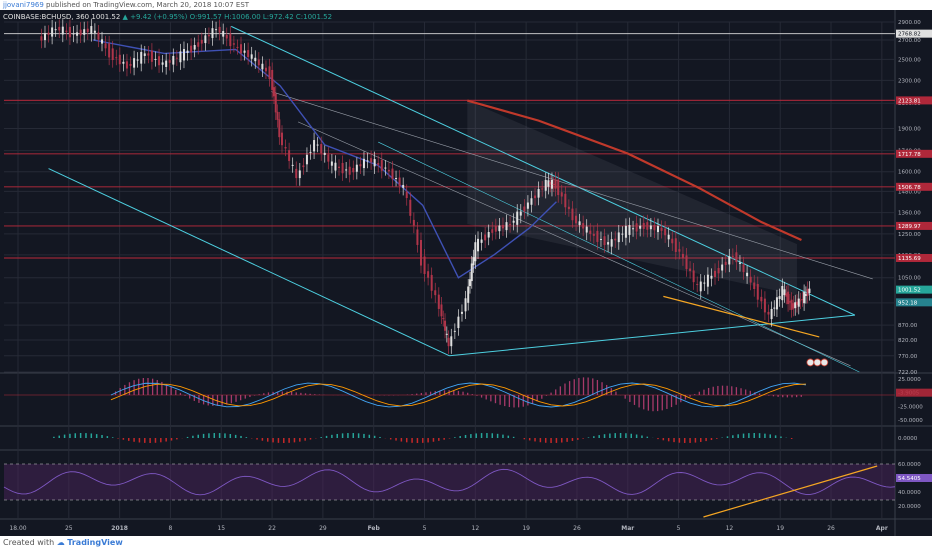 The width and height of the screenshot is (932, 550). What do you see at coordinates (652, 335) in the screenshot?
I see `trend-base` at bounding box center [652, 335].